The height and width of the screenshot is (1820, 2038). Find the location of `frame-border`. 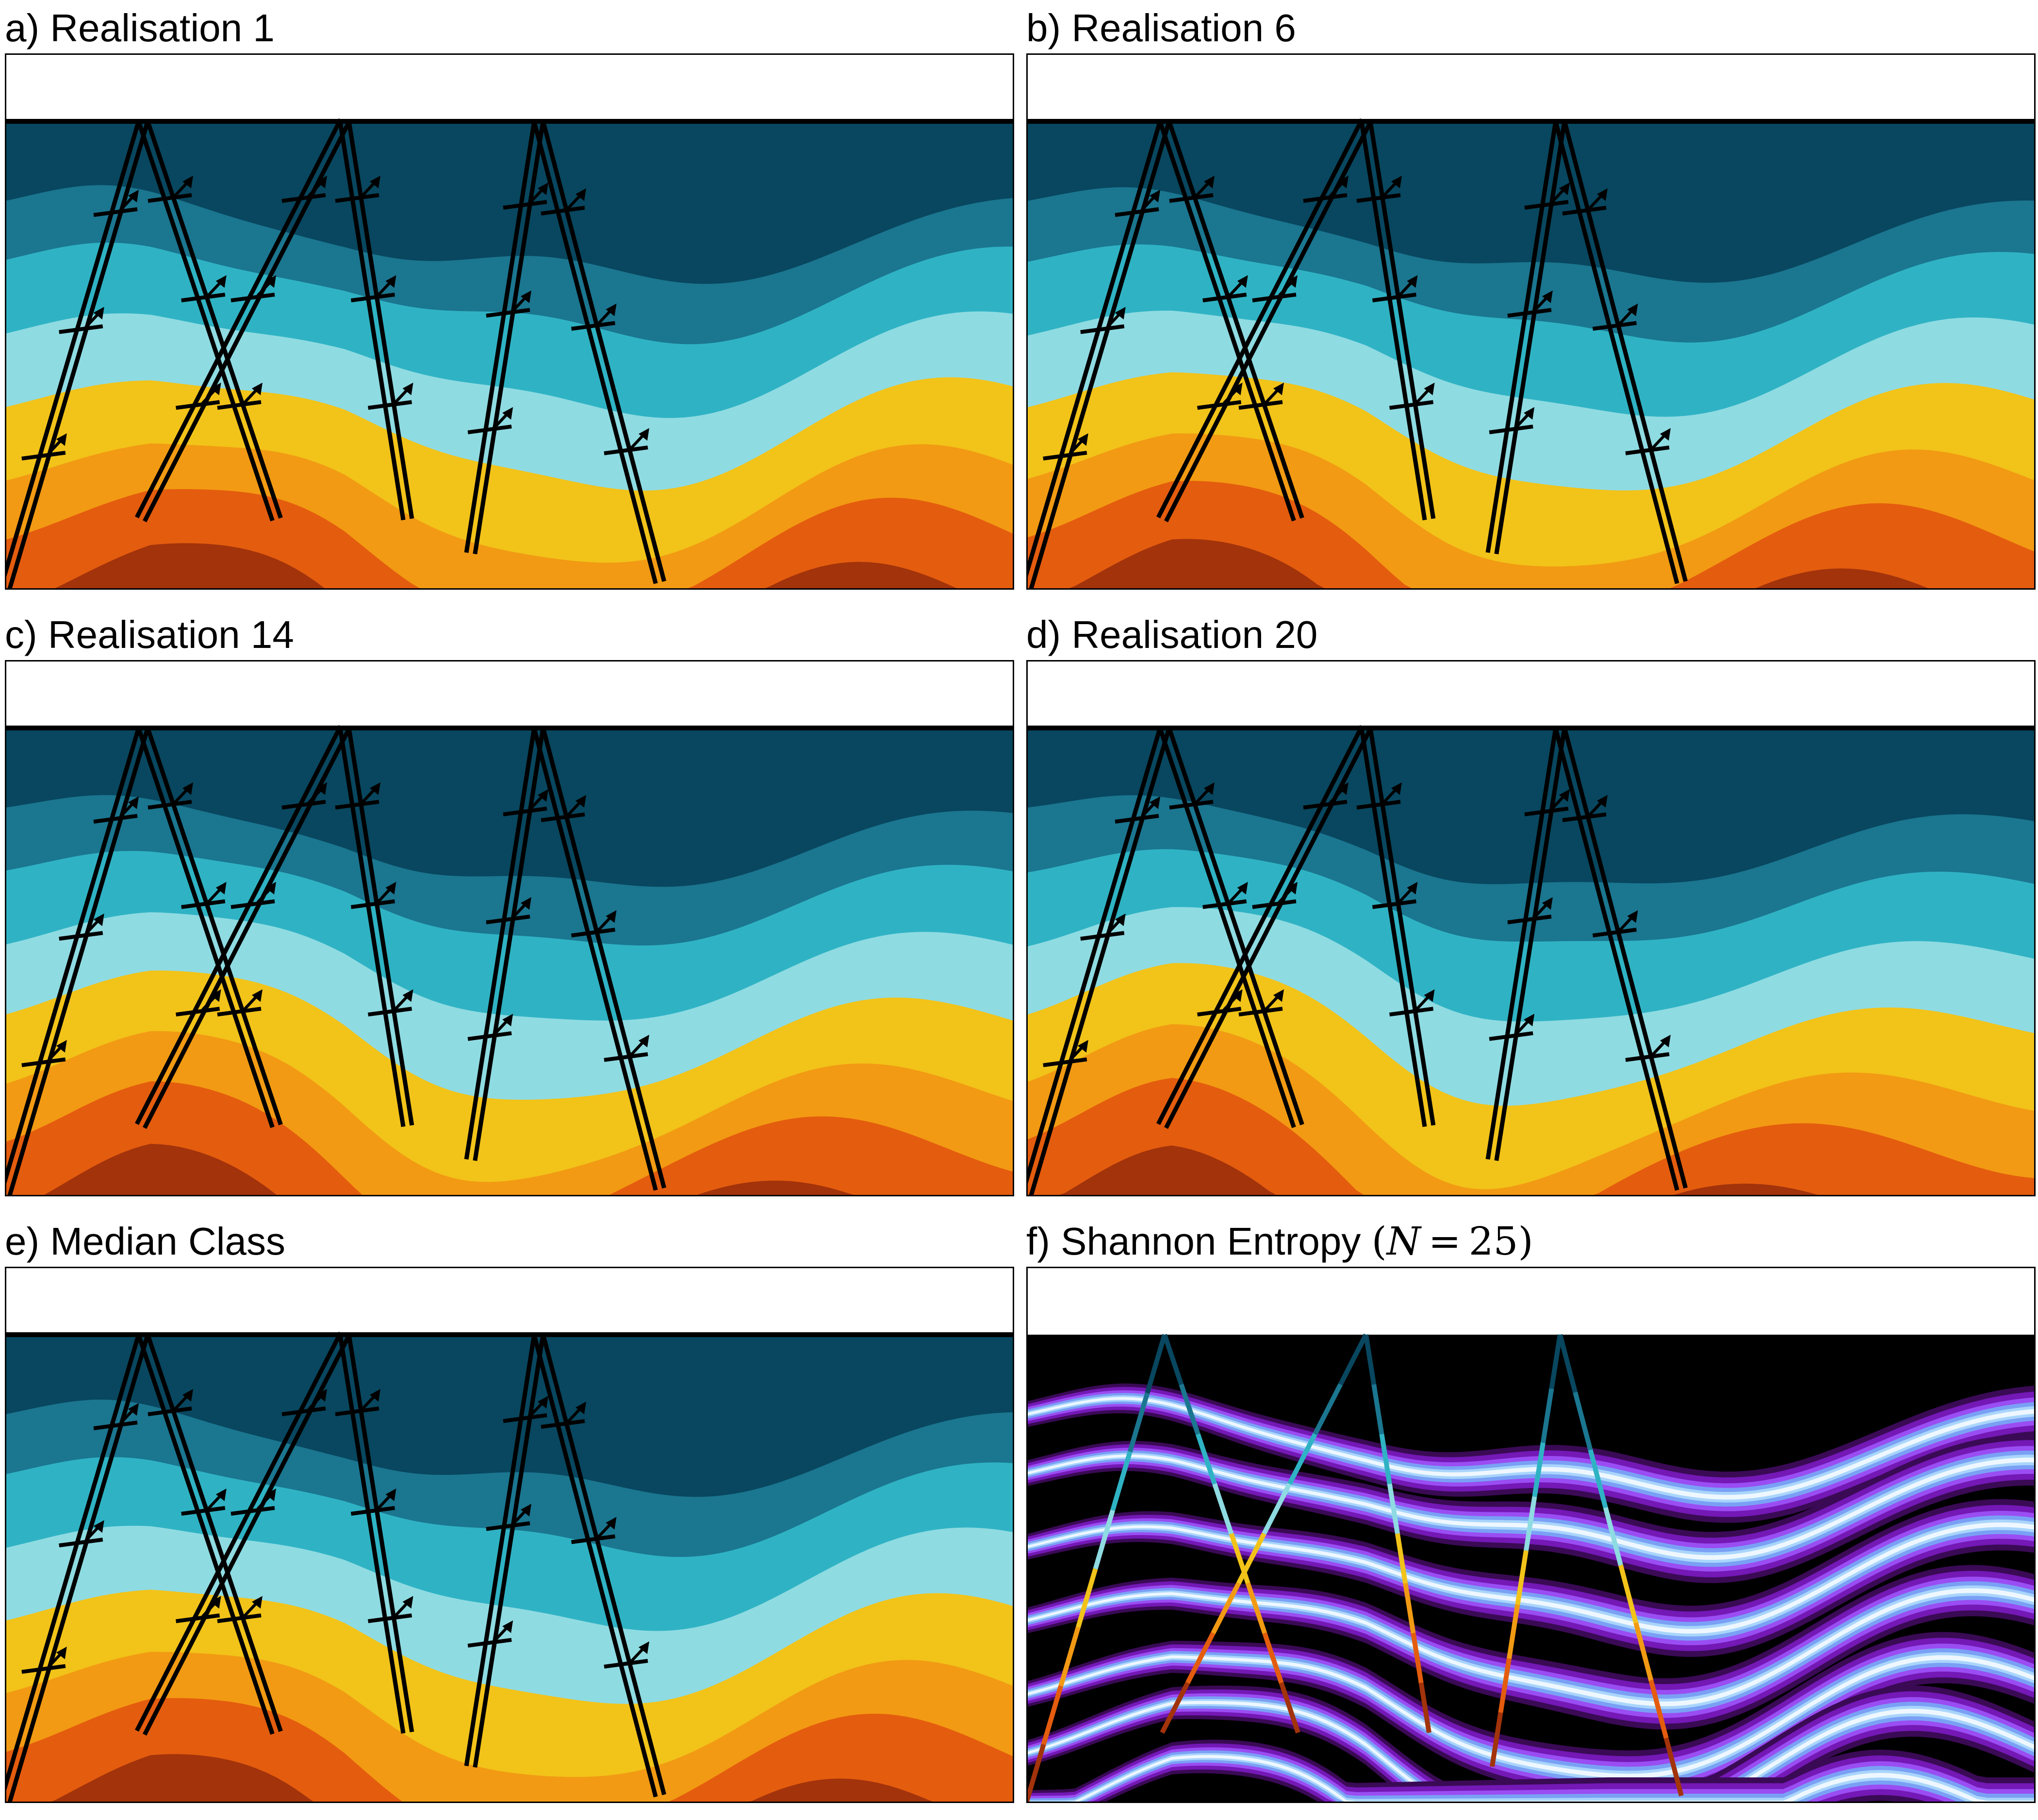

frame-border is located at coordinates (509, 928).